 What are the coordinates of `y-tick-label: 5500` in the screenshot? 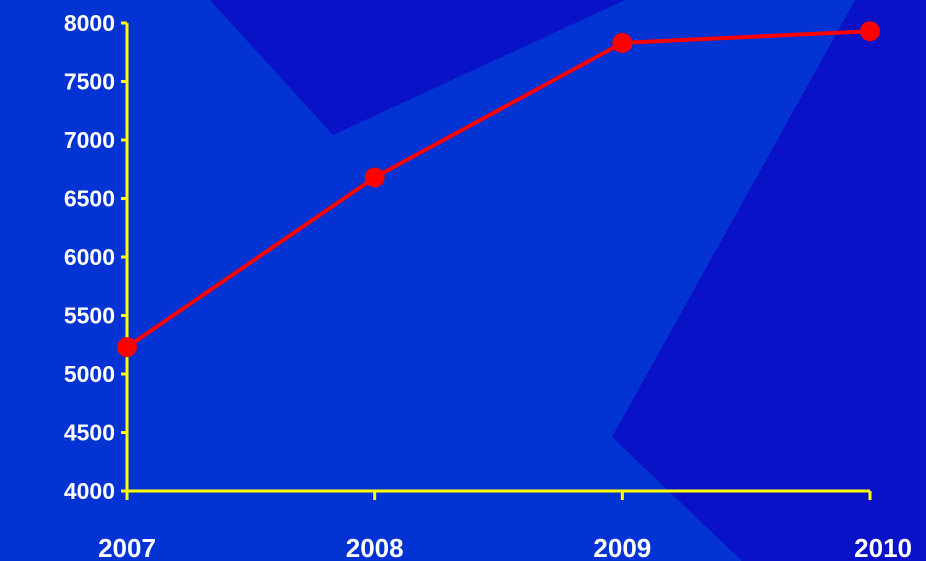 It's located at (89, 316).